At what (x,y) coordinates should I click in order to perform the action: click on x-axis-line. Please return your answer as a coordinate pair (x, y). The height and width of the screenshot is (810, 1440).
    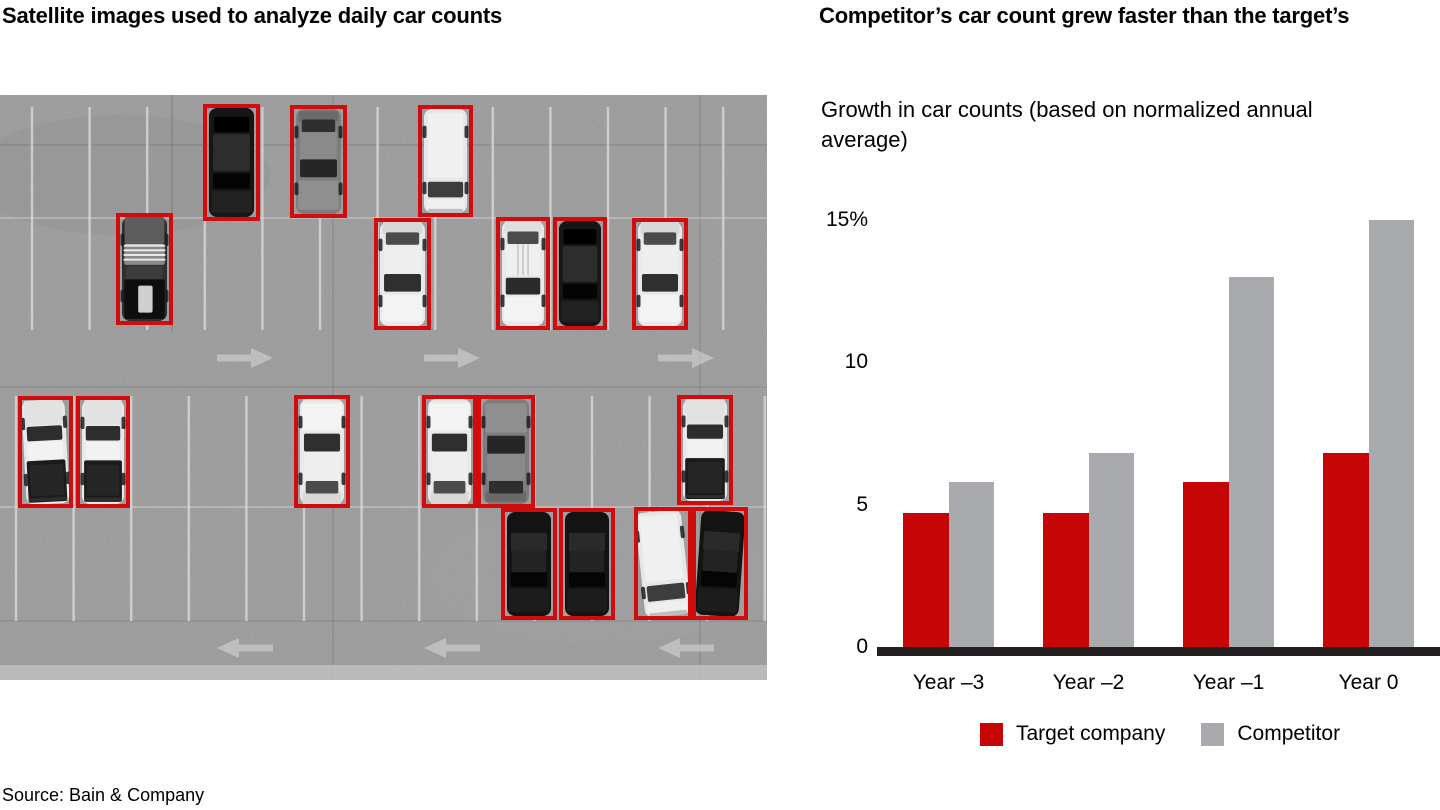
    Looking at the image, I should click on (1158, 651).